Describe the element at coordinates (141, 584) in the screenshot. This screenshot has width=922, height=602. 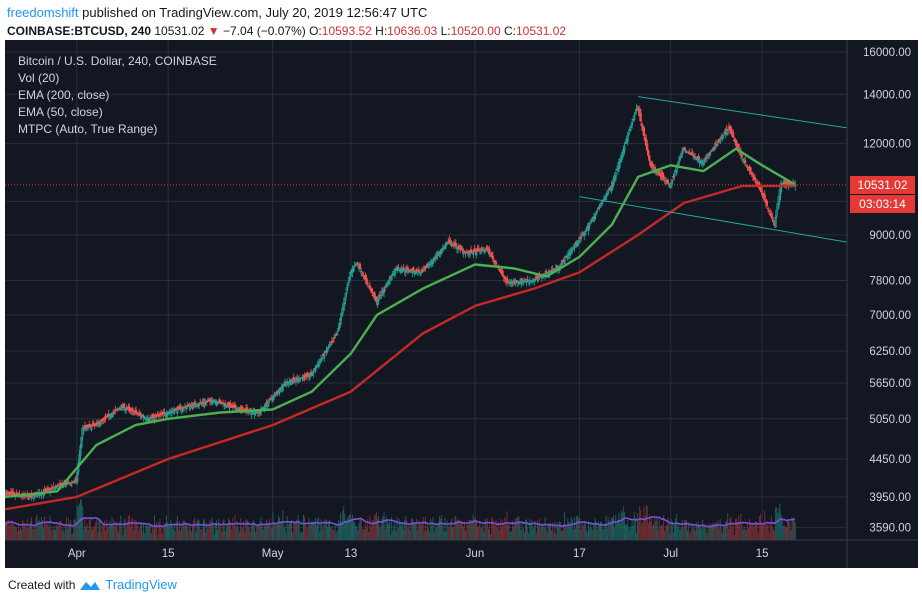
I see `tradingview-brand: TradingView` at that location.